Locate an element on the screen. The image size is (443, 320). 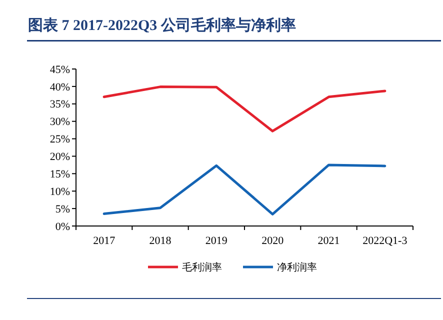
y-tick-label: 15% is located at coordinates (60, 174).